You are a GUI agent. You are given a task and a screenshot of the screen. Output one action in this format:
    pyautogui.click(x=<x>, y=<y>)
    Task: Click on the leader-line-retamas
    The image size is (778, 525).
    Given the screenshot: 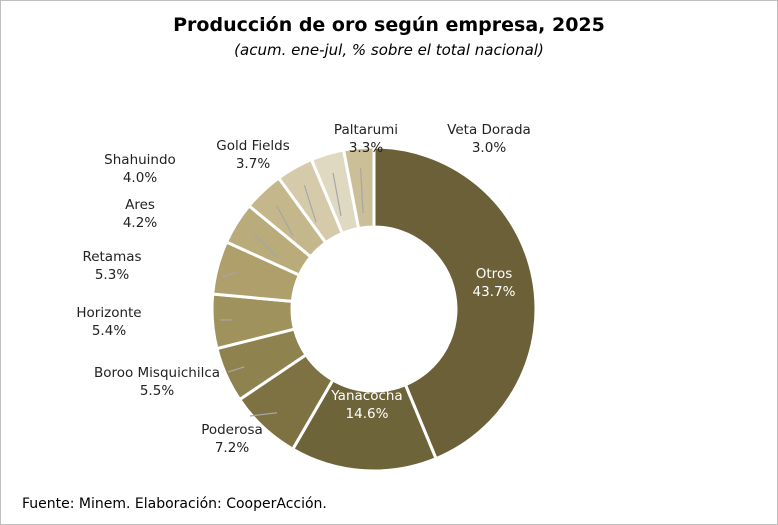 What is the action you would take?
    pyautogui.click(x=229, y=274)
    